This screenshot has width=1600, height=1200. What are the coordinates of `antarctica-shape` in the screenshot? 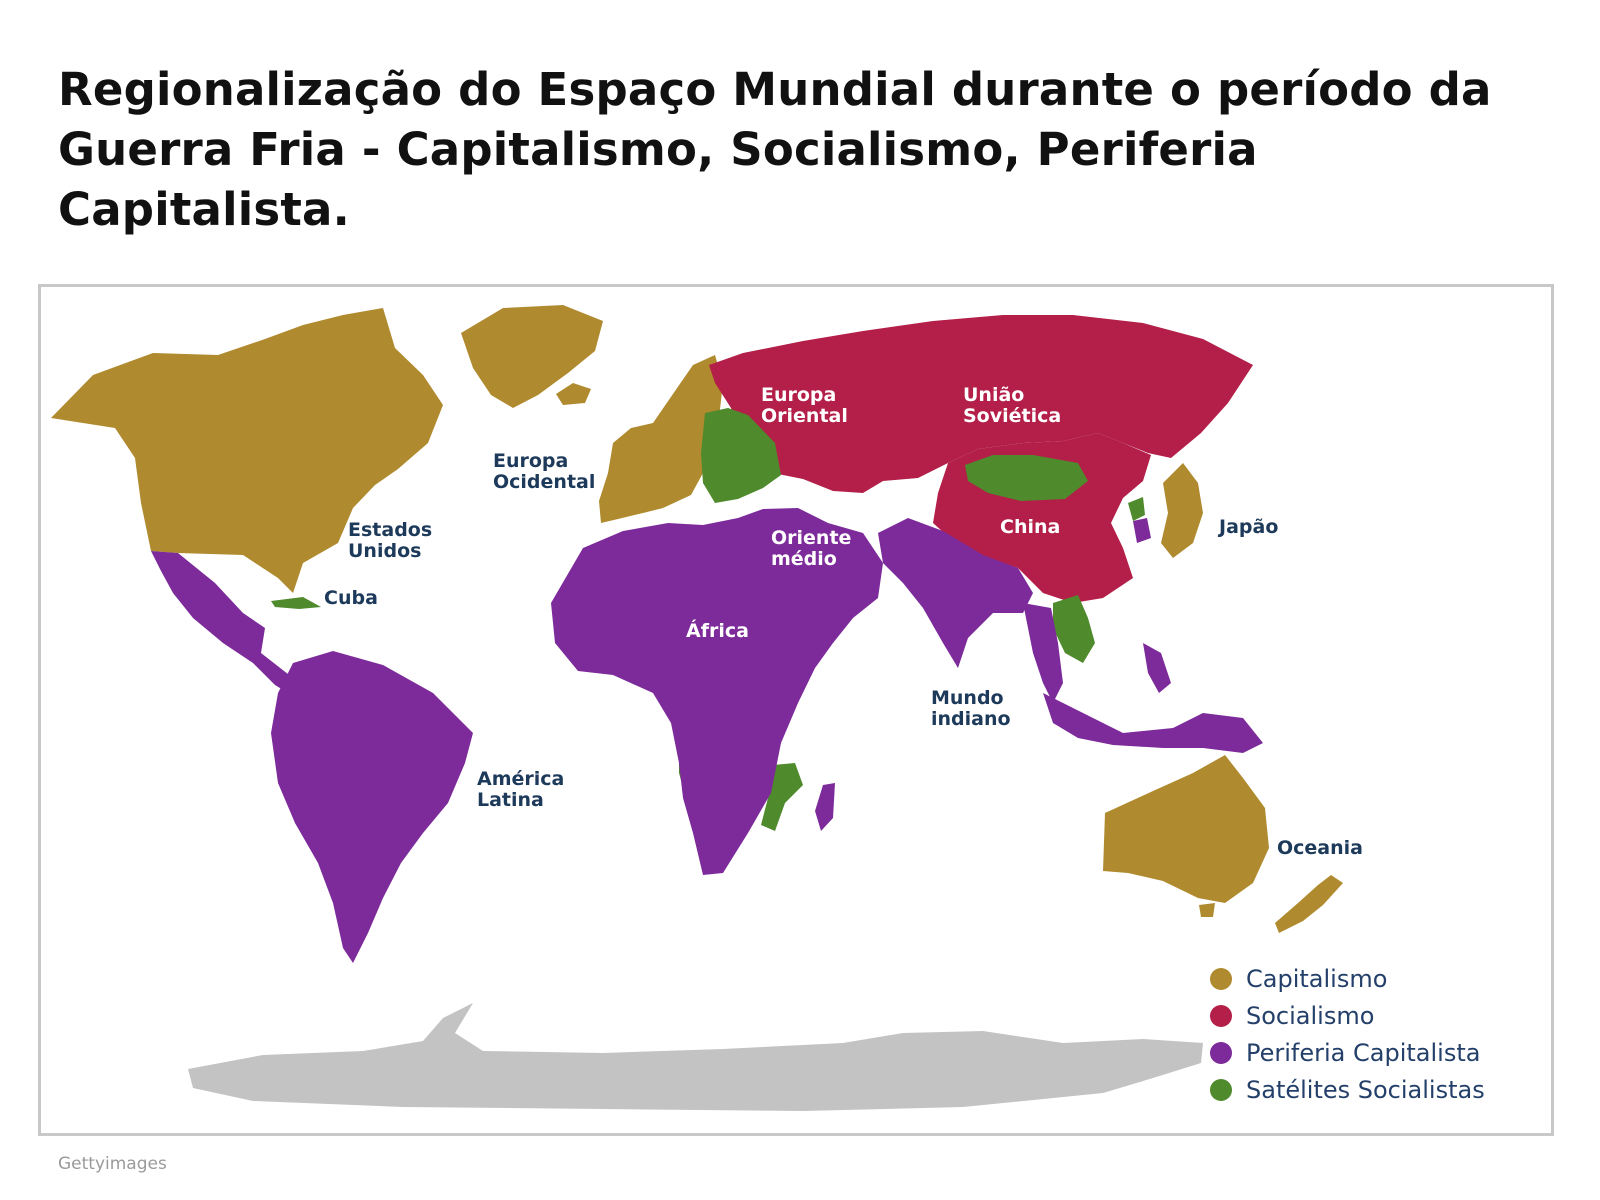 It's located at (695, 1057).